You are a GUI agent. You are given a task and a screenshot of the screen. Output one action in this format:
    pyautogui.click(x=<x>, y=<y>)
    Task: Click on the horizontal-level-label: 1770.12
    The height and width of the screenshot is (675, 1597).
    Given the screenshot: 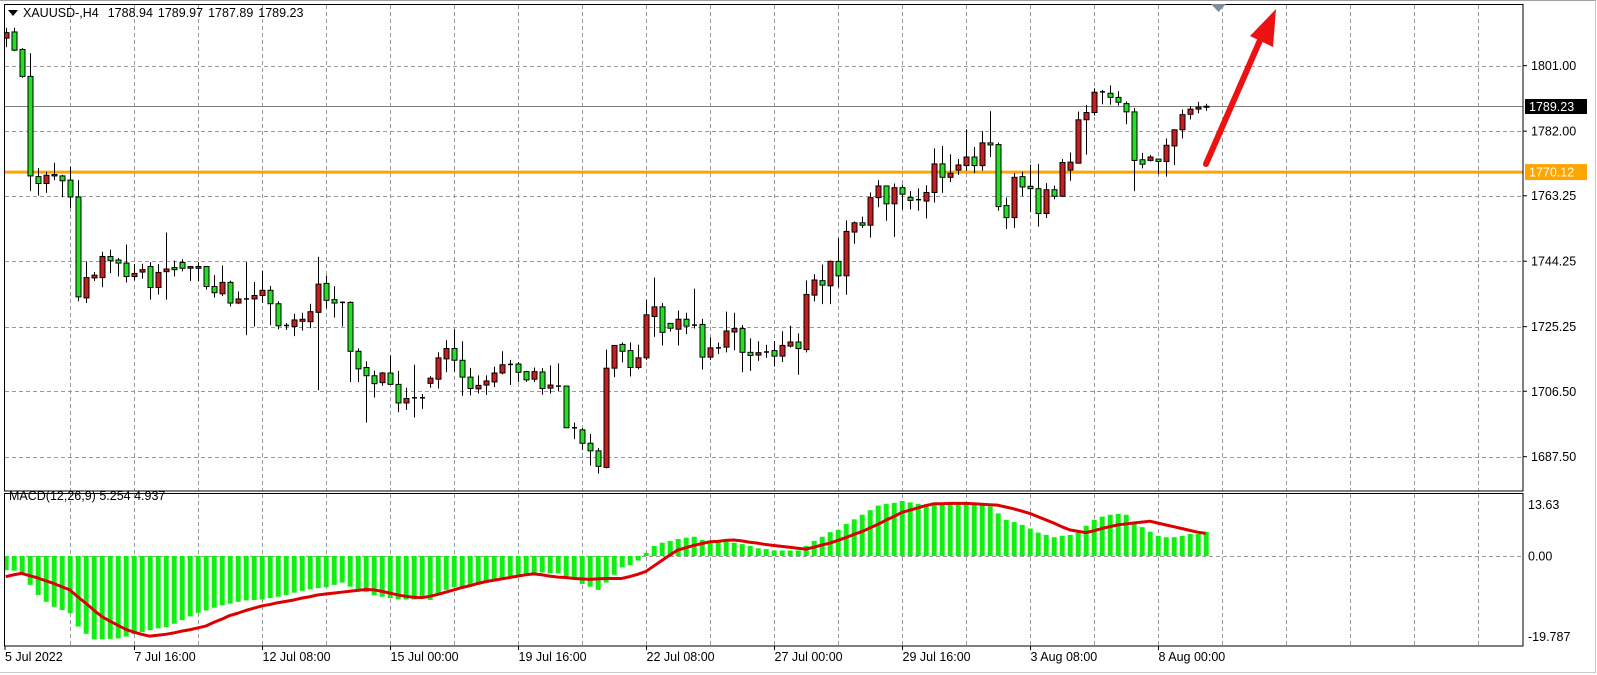 What is the action you would take?
    pyautogui.click(x=1556, y=172)
    